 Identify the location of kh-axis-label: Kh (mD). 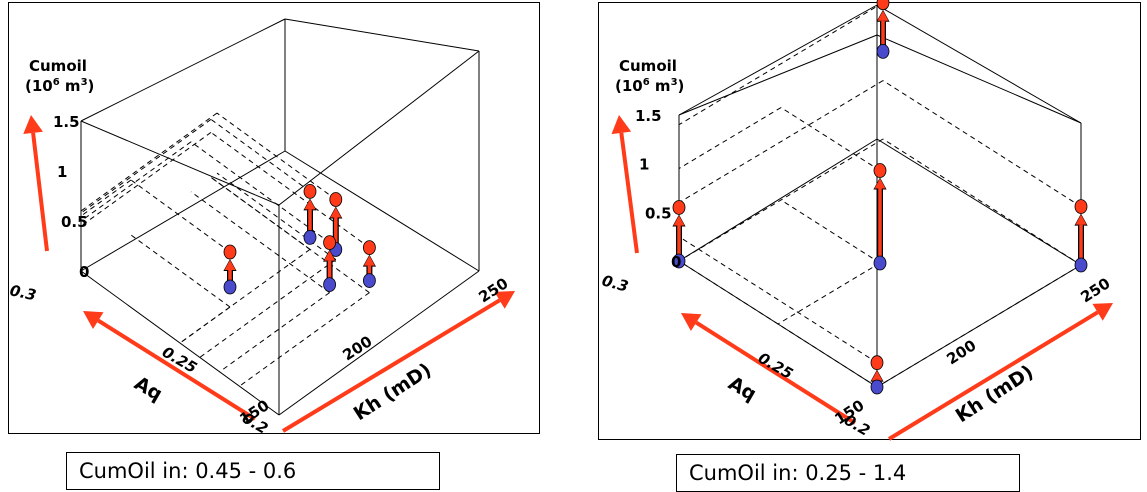
(393, 392).